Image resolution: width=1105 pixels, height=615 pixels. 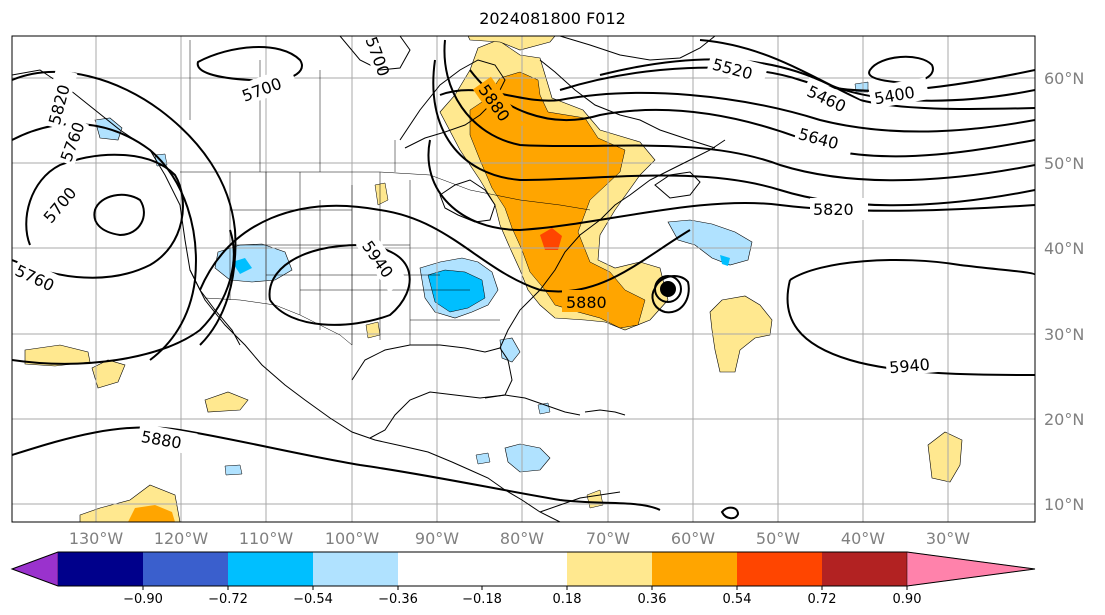 What do you see at coordinates (96, 538) in the screenshot?
I see `lon-label-130w: 130°W` at bounding box center [96, 538].